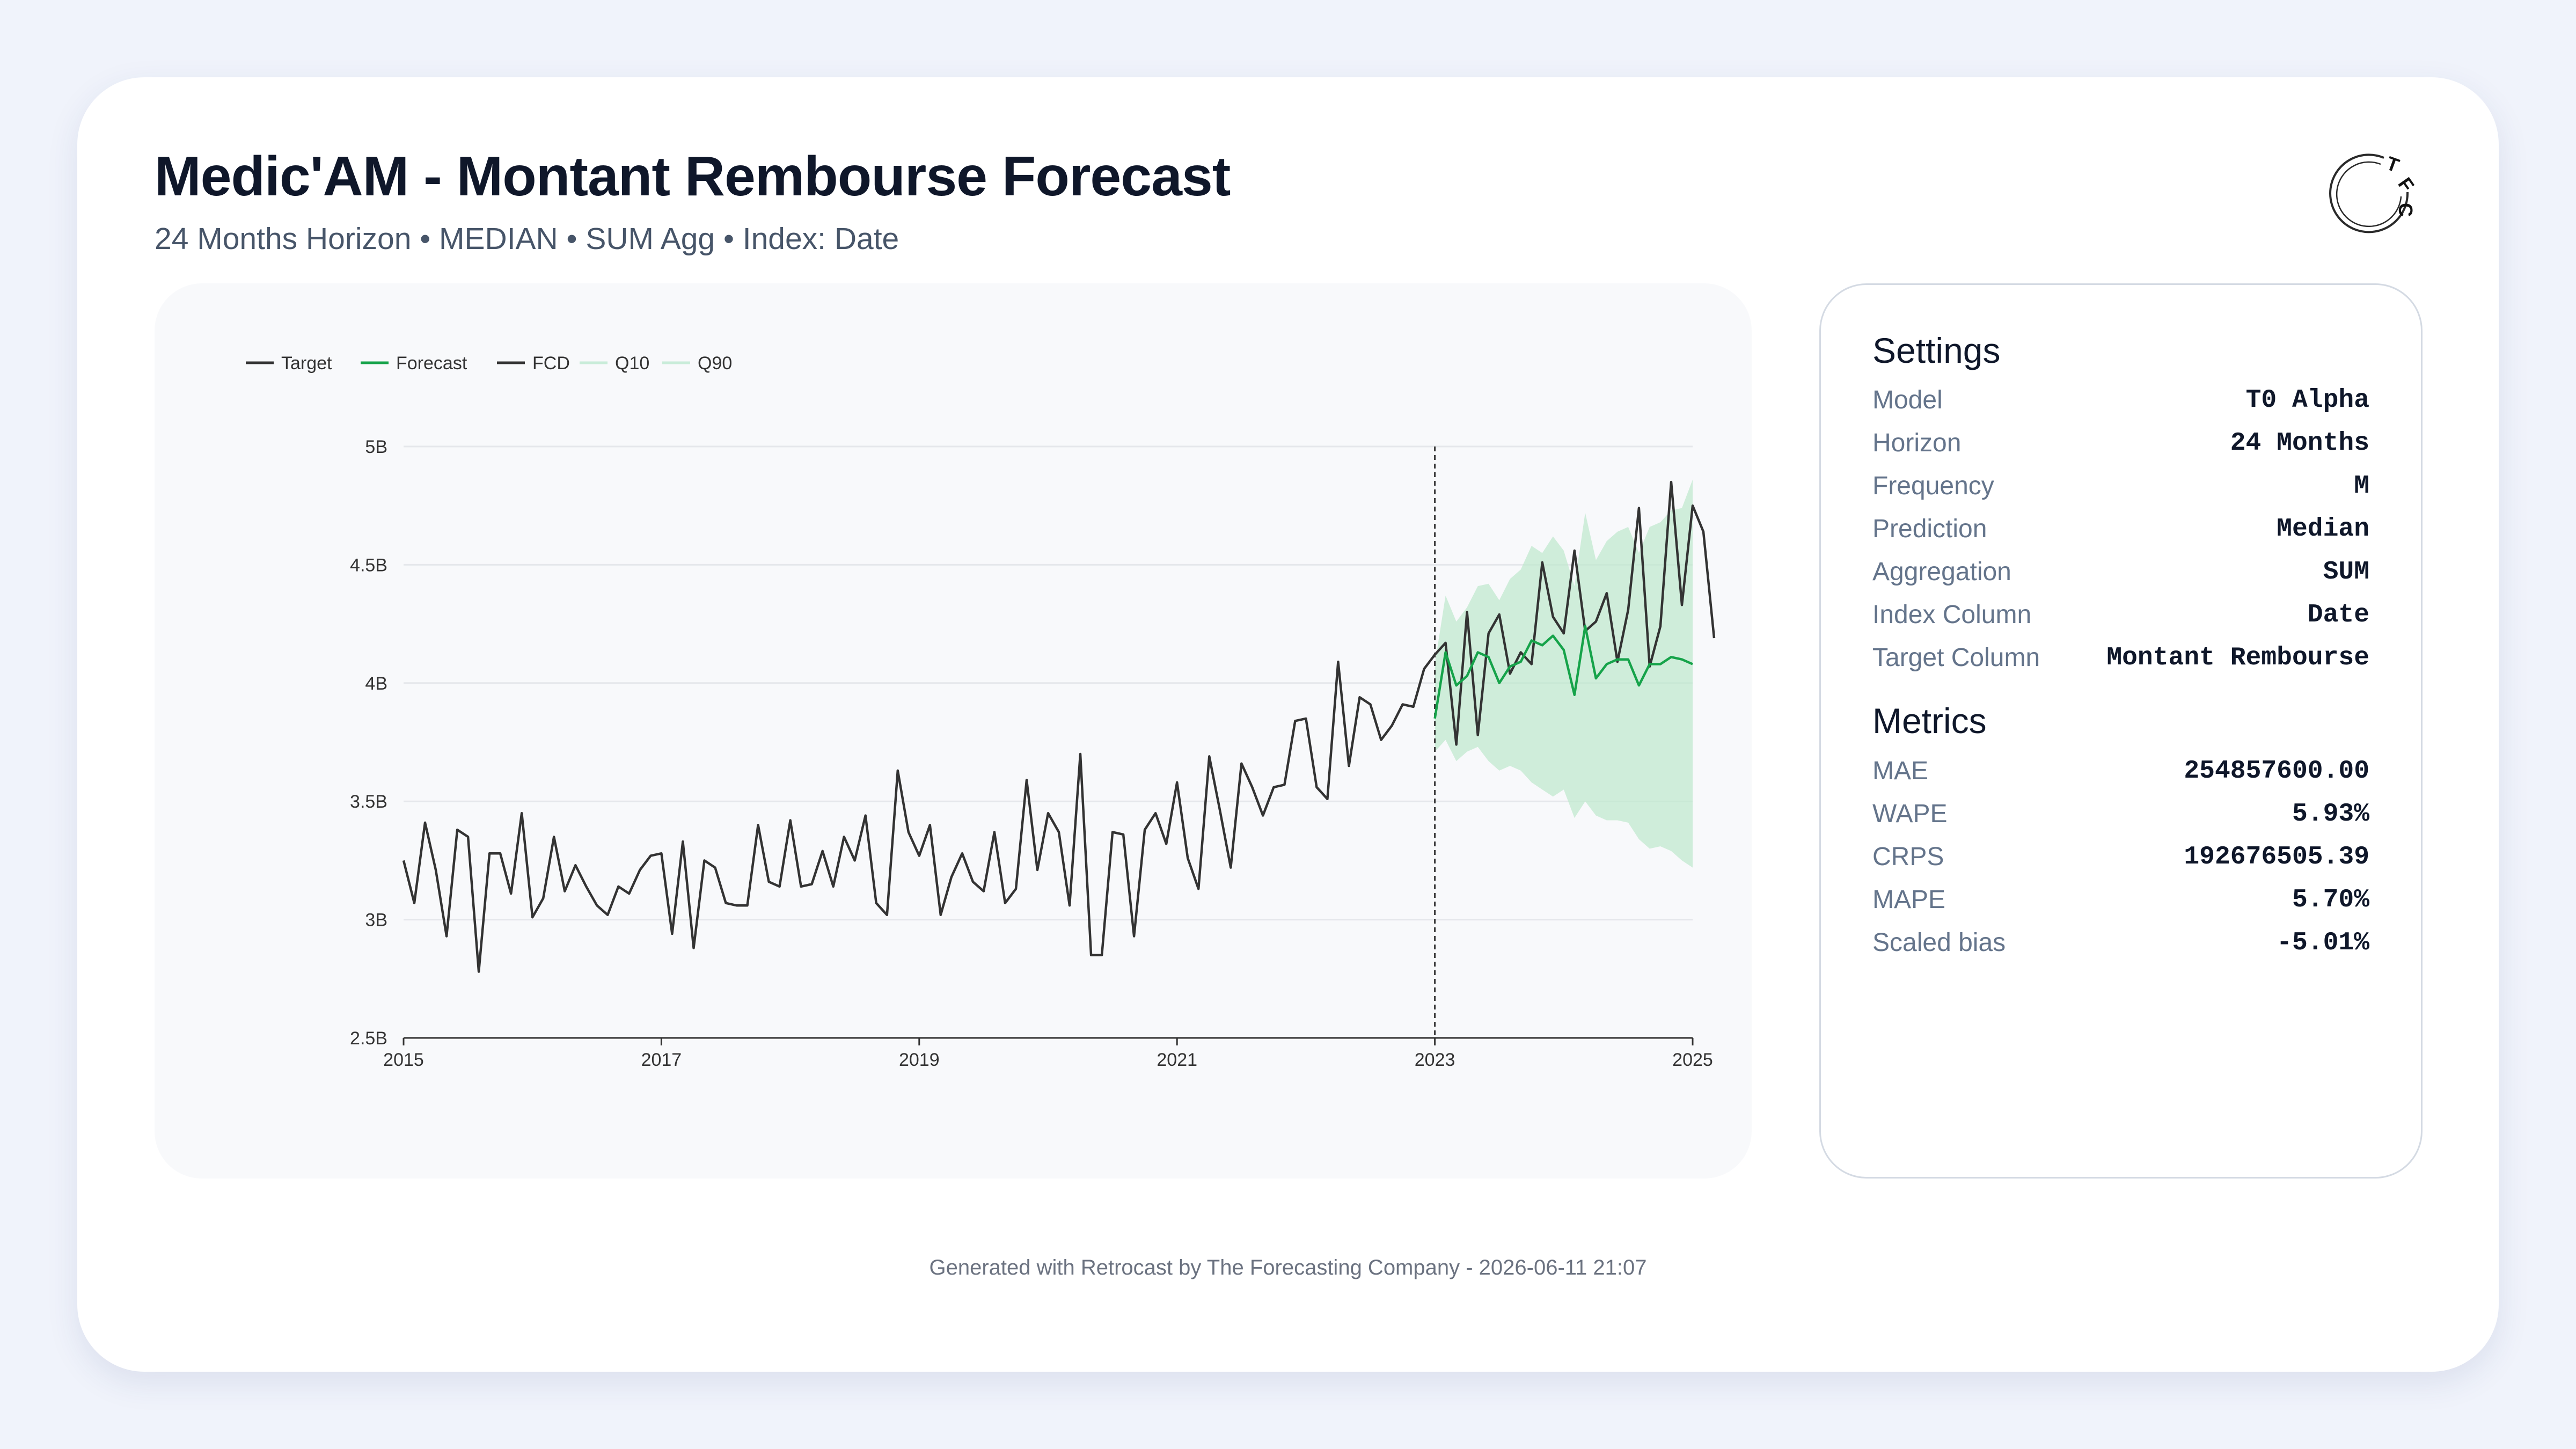 This screenshot has height=1449, width=2576. Describe the element at coordinates (693, 176) in the screenshot. I see `page-title: Medic'AM - Montant Rembourse Forecast` at that location.